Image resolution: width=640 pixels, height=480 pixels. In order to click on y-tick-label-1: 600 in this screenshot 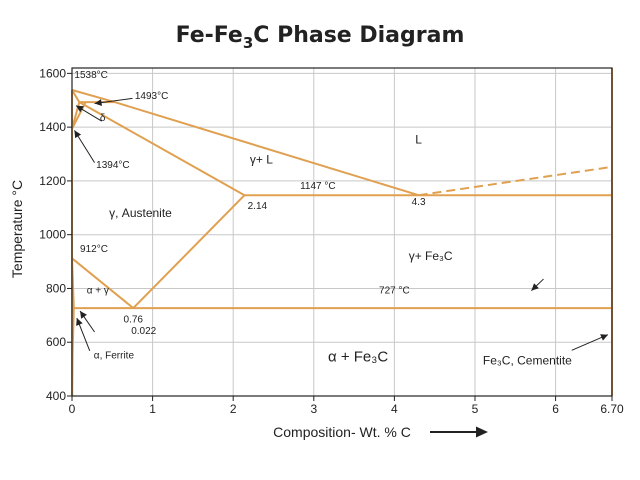, I will do `click(56, 342)`.